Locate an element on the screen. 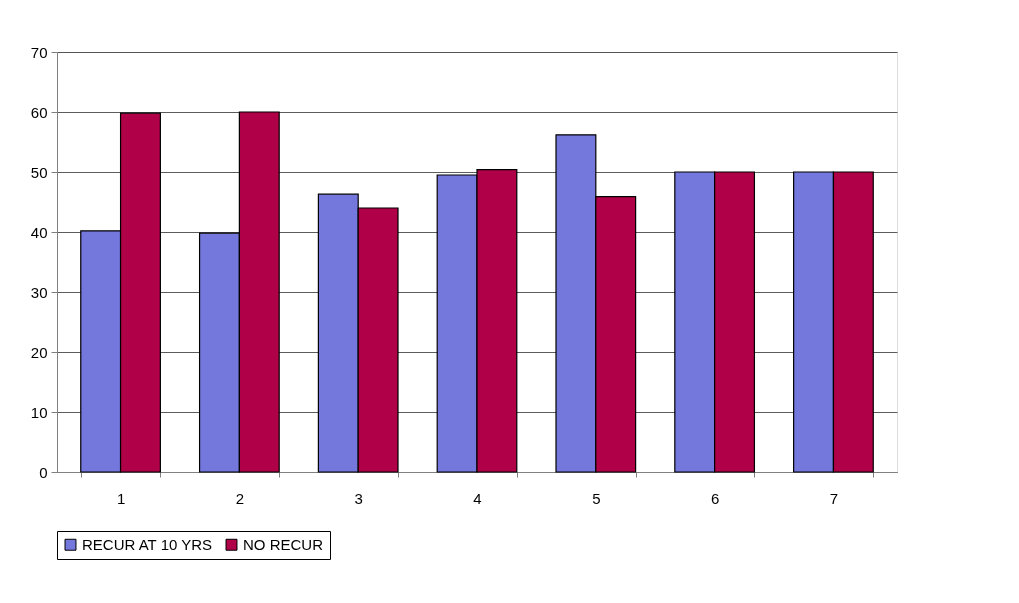 This screenshot has height=603, width=1019. x-tick-label: 5 is located at coordinates (596, 498).